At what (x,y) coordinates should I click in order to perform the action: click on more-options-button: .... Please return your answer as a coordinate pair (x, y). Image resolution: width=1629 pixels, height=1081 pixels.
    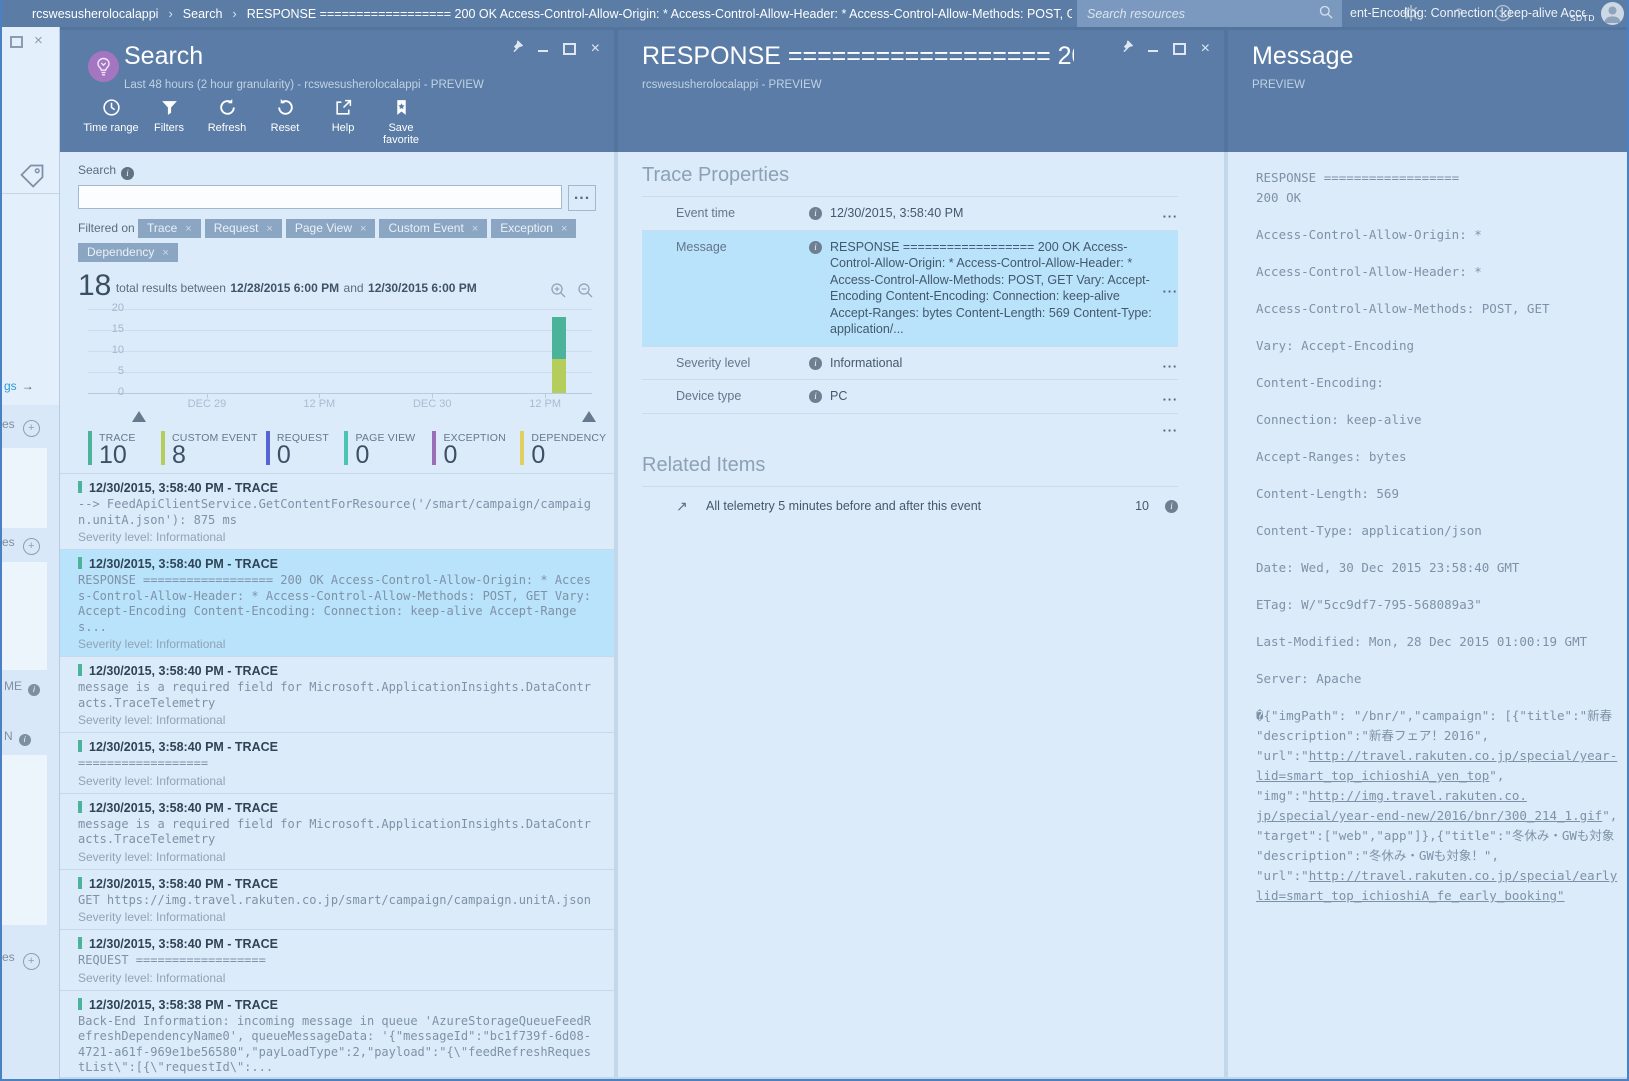
    Looking at the image, I should click on (582, 198).